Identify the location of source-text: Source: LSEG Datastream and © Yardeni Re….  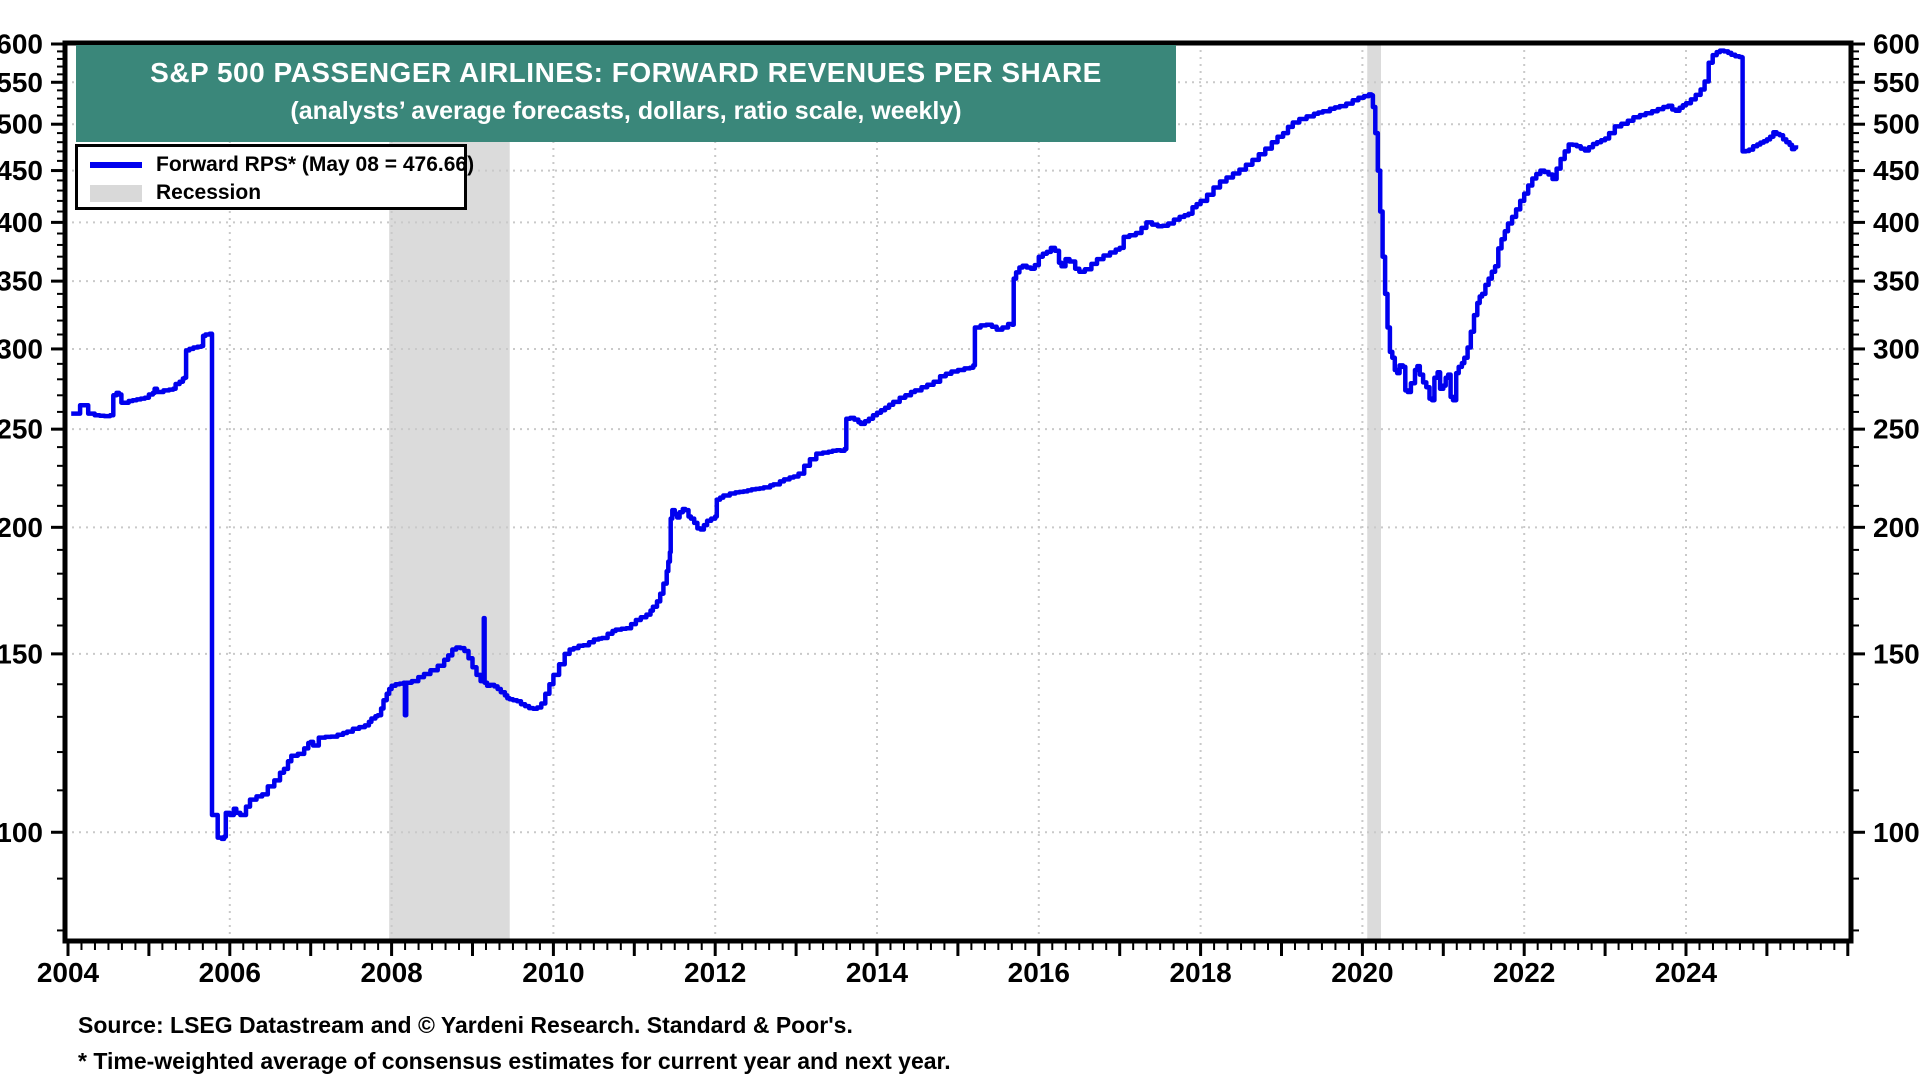
(465, 1025).